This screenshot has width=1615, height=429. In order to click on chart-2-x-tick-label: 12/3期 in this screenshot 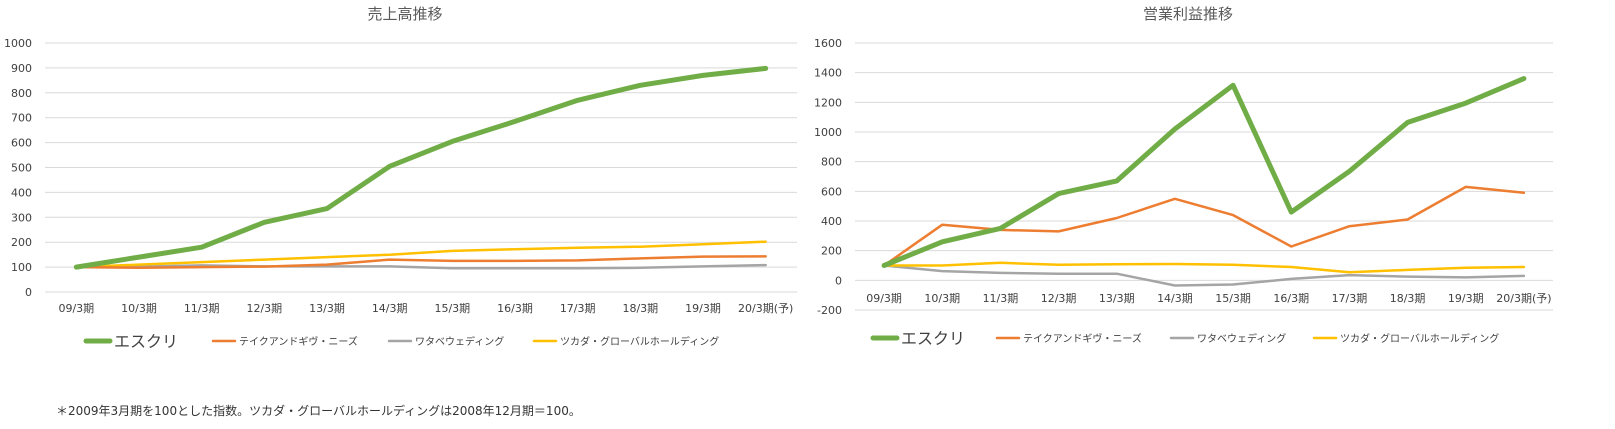, I will do `click(1059, 298)`.